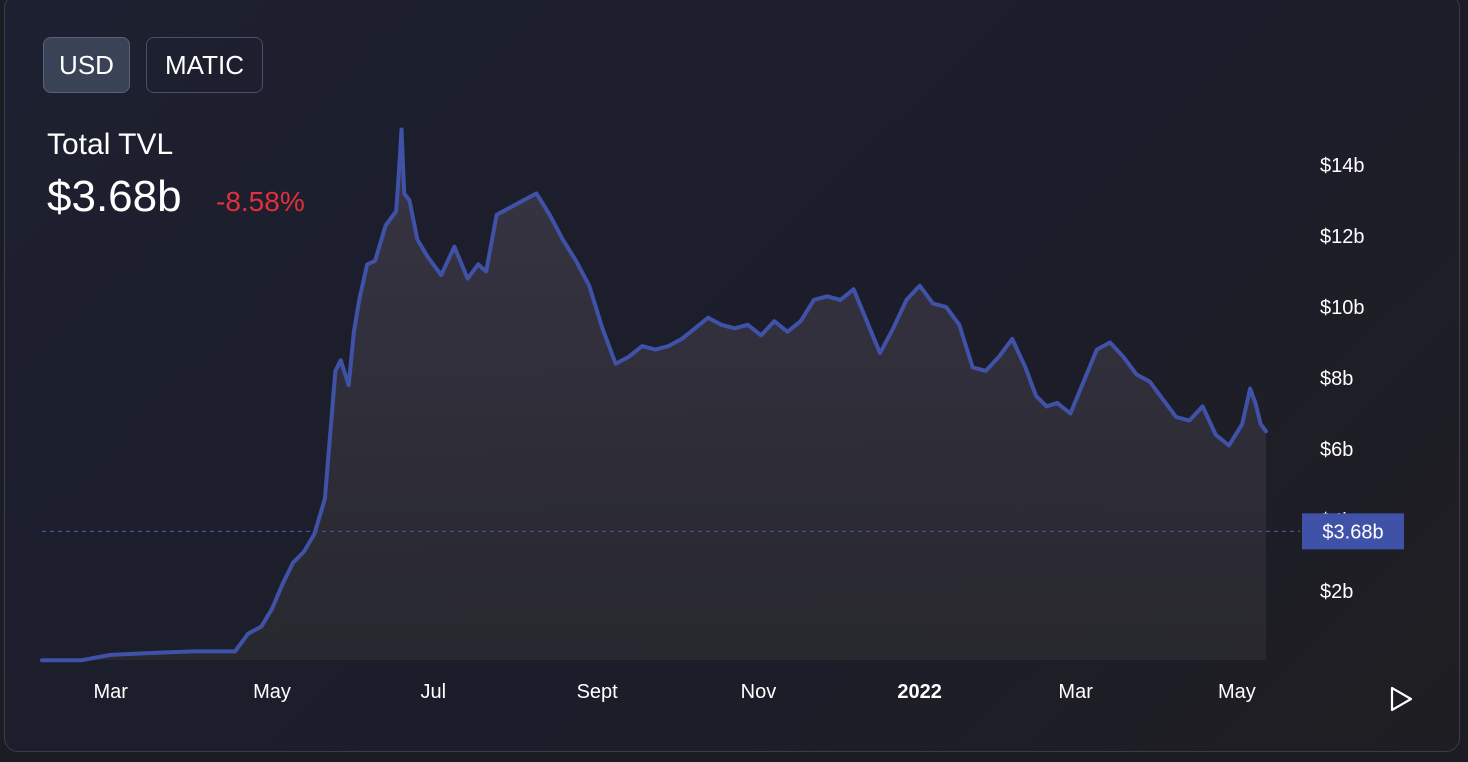 Image resolution: width=1468 pixels, height=762 pixels. Describe the element at coordinates (919, 692) in the screenshot. I see `x-tick-label: 2022` at that location.